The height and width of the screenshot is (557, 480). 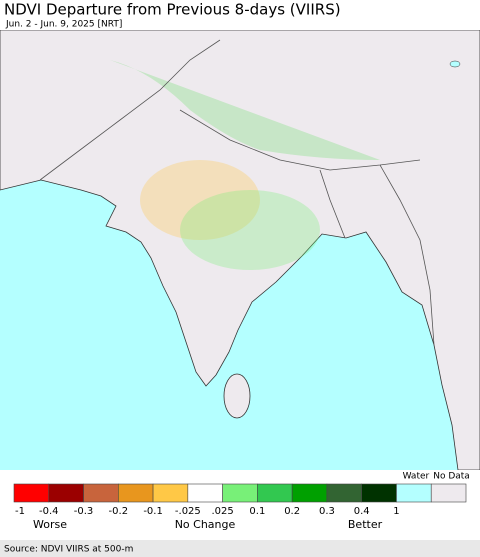 I want to click on legend-tick-label: 0.2, so click(x=292, y=511).